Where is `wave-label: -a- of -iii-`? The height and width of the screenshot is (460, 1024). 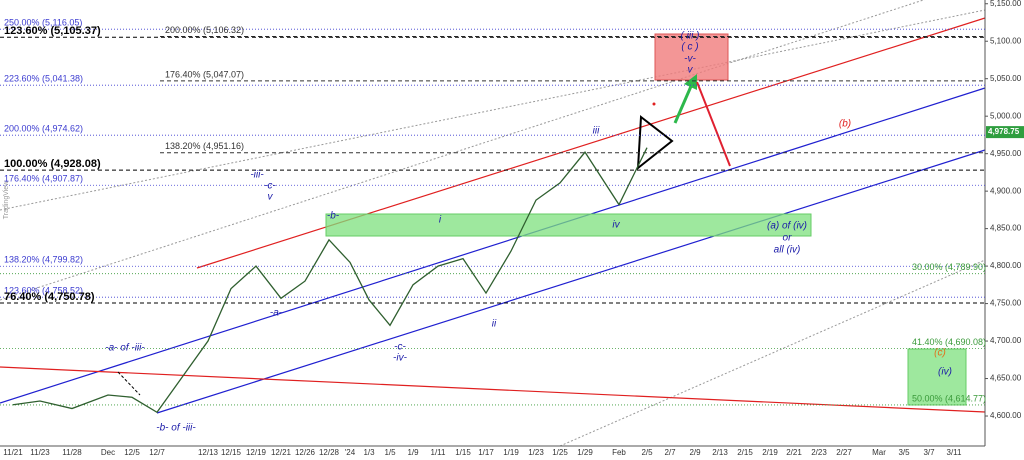 wave-label: -a- of -iii- is located at coordinates (125, 348).